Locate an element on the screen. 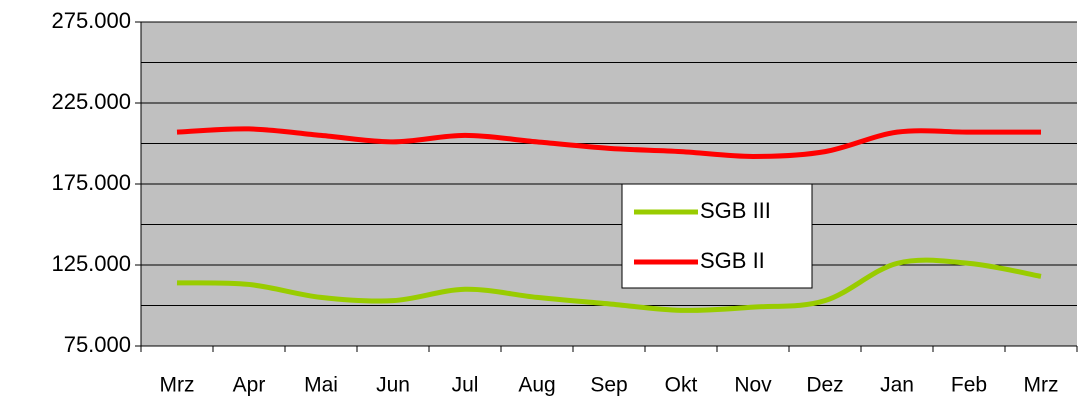  x-tick-label: Jul is located at coordinates (465, 385).